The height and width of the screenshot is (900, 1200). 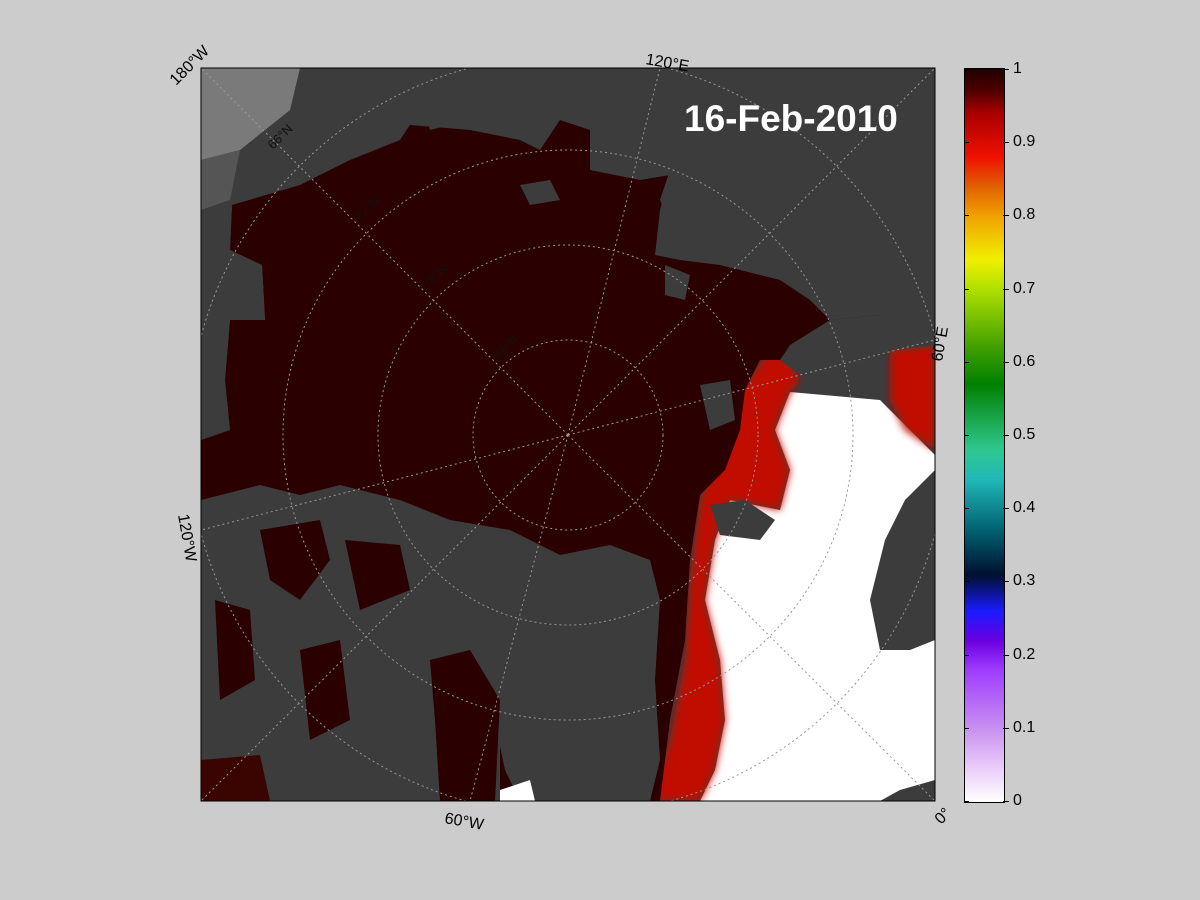 What do you see at coordinates (1024, 361) in the screenshot?
I see `colorbar-tick-label: 0.6` at bounding box center [1024, 361].